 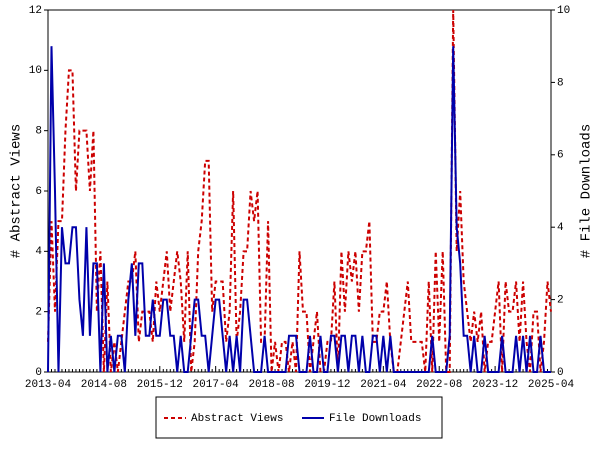 I want to click on legend-box, so click(x=299, y=417).